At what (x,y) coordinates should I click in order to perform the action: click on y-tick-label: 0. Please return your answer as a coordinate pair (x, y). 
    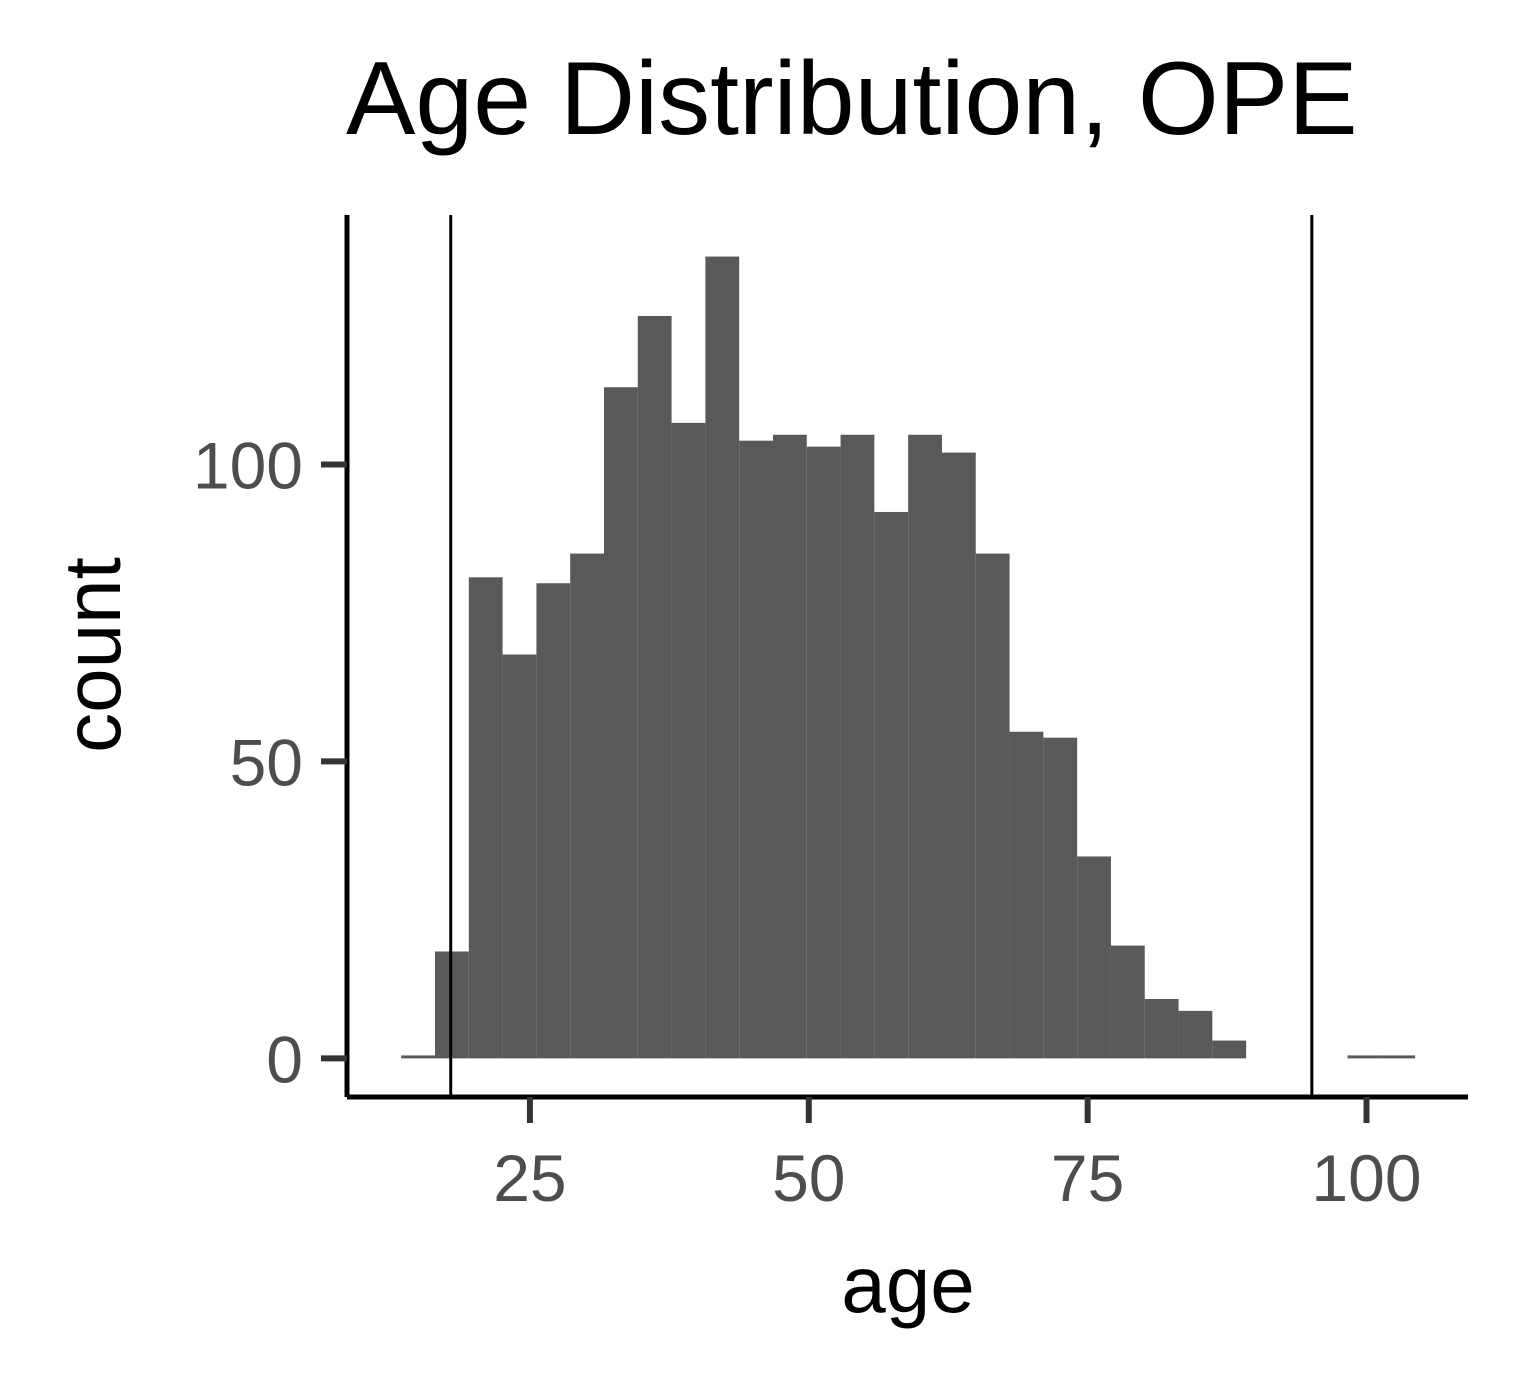
    Looking at the image, I should click on (284, 1059).